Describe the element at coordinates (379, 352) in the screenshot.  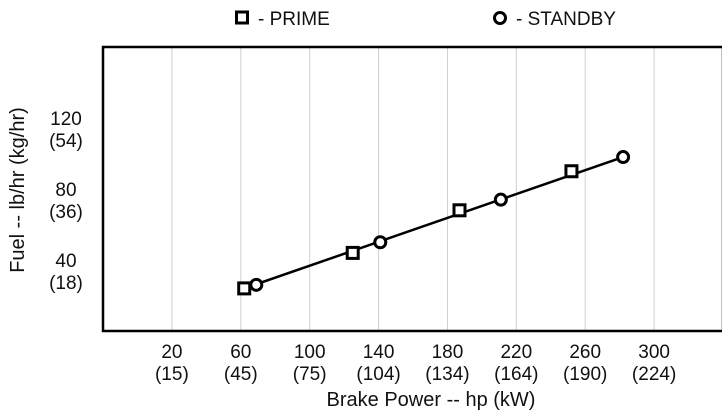
I see `x-tick-label-140: 140` at that location.